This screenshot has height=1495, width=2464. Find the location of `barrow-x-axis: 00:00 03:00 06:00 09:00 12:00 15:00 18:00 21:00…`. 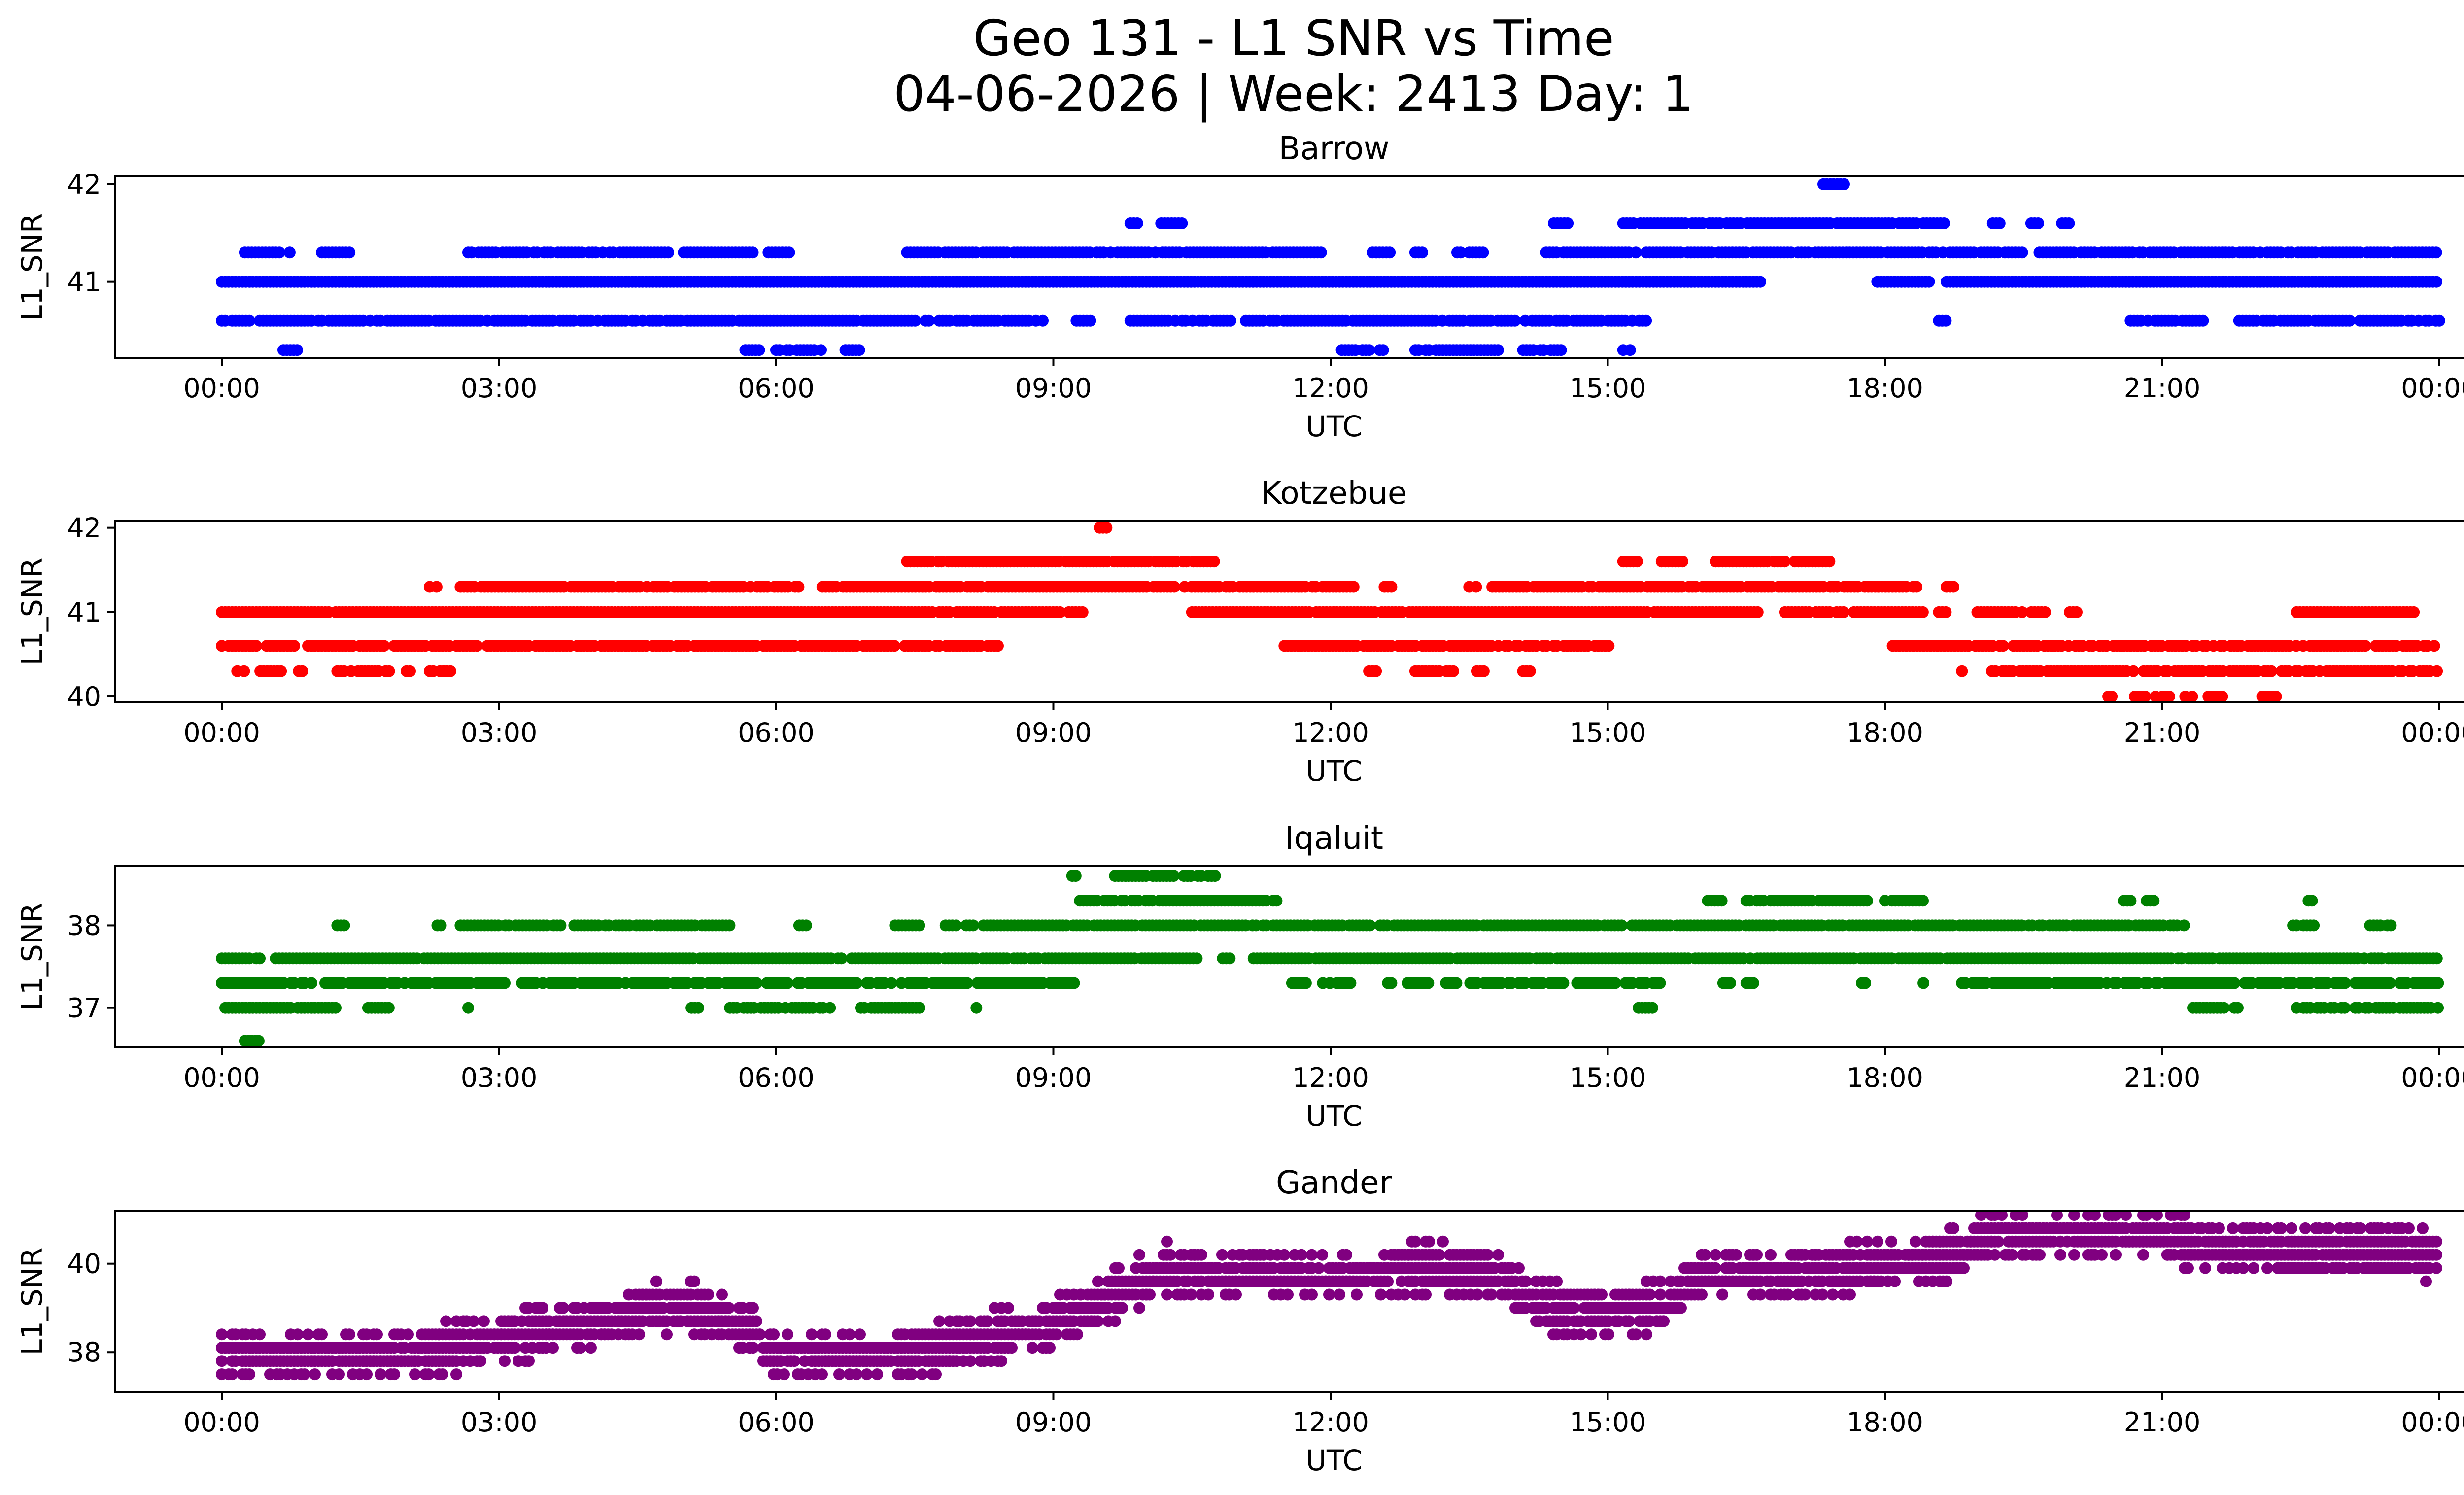

barrow-x-axis: 00:00 03:00 06:00 09:00 12:00 15:00 18:00 21:00… is located at coordinates (1323, 381).